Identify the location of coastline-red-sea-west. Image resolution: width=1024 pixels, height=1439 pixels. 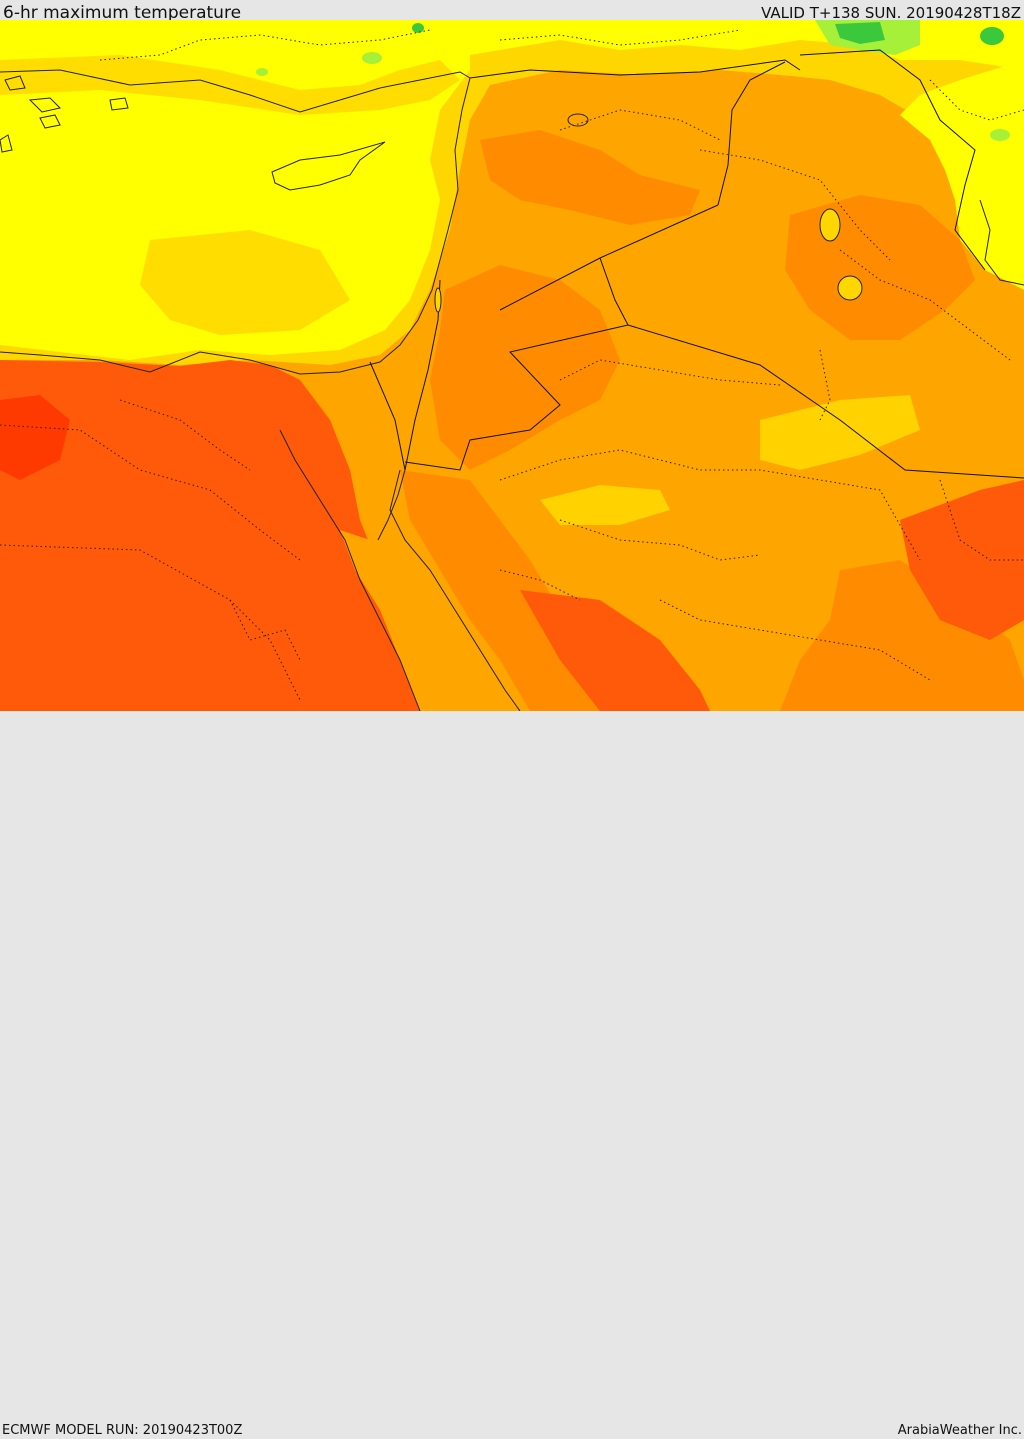
(350, 570).